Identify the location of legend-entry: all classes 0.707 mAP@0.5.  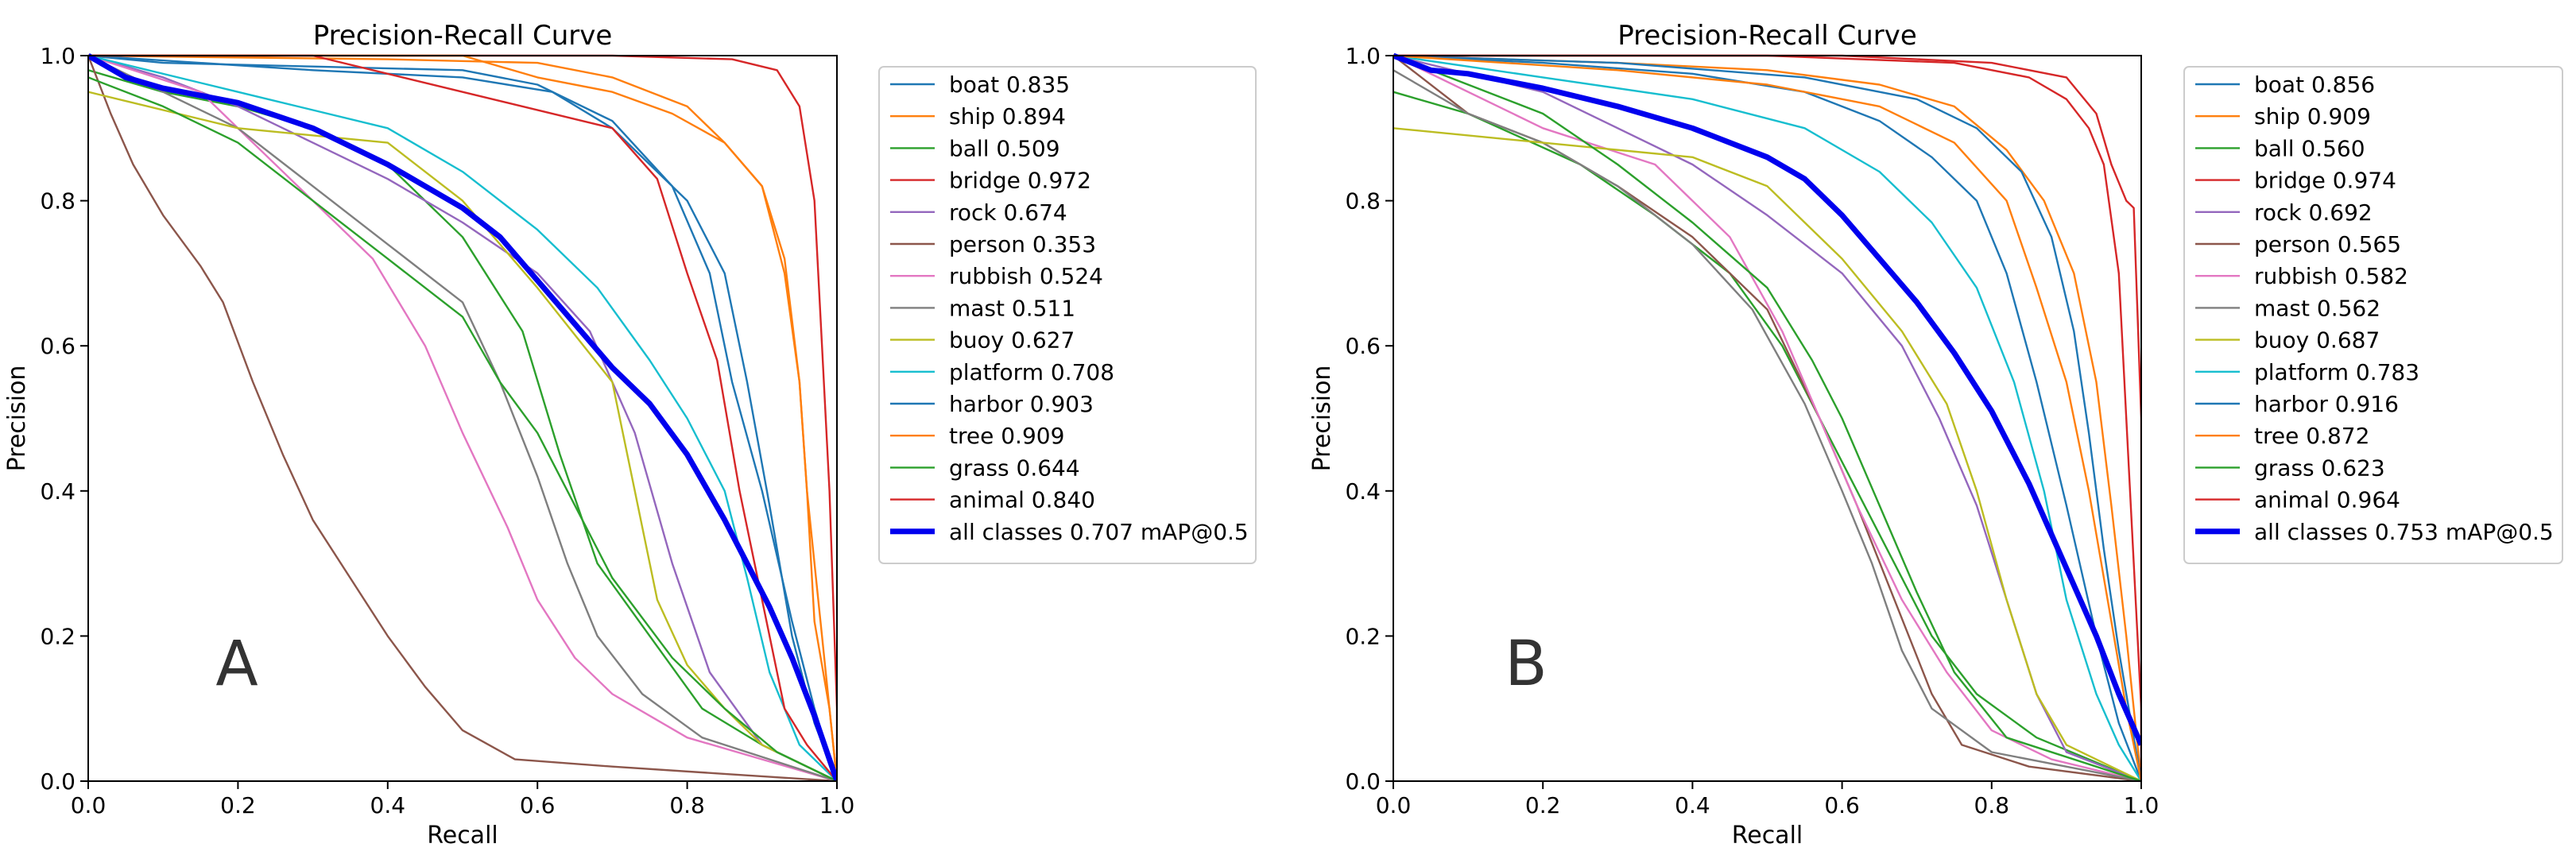
(1099, 532).